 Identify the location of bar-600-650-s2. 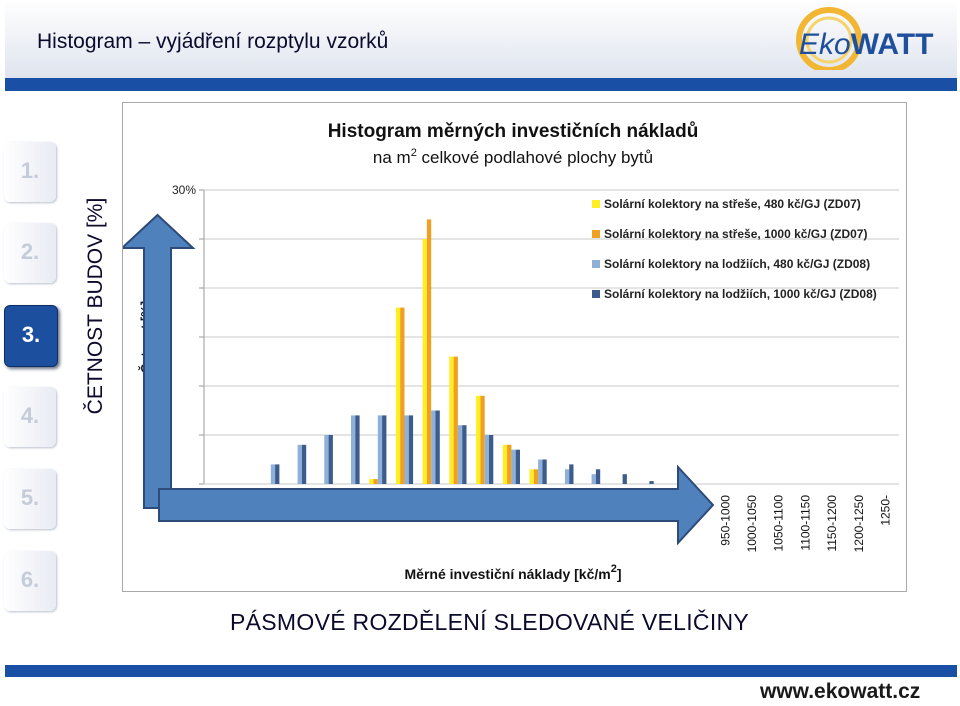
(536, 476).